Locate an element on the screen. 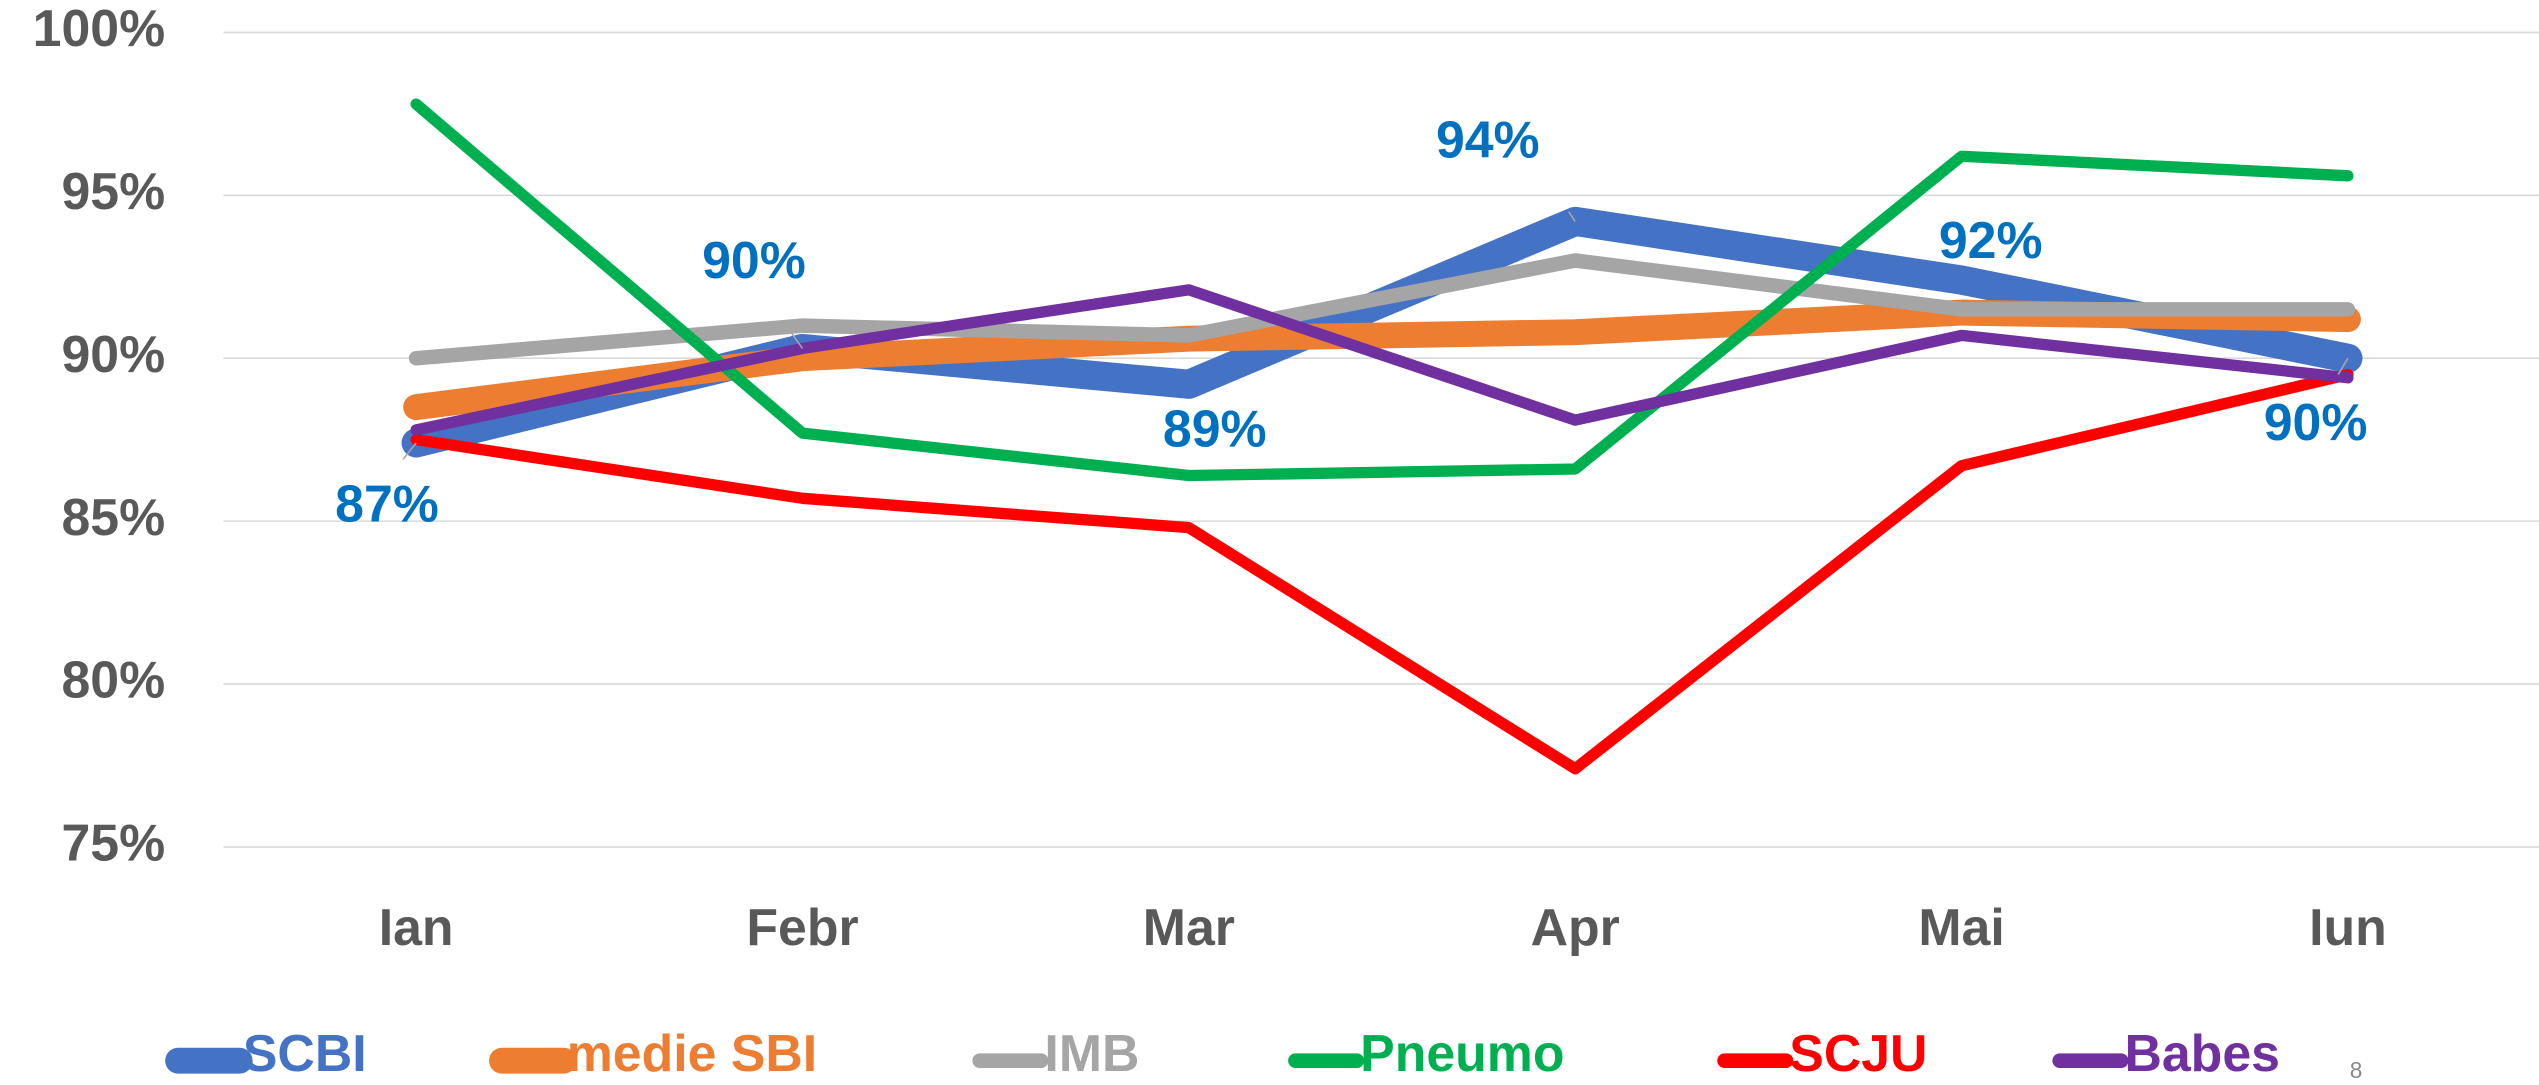  data-label: 89% is located at coordinates (1215, 429).